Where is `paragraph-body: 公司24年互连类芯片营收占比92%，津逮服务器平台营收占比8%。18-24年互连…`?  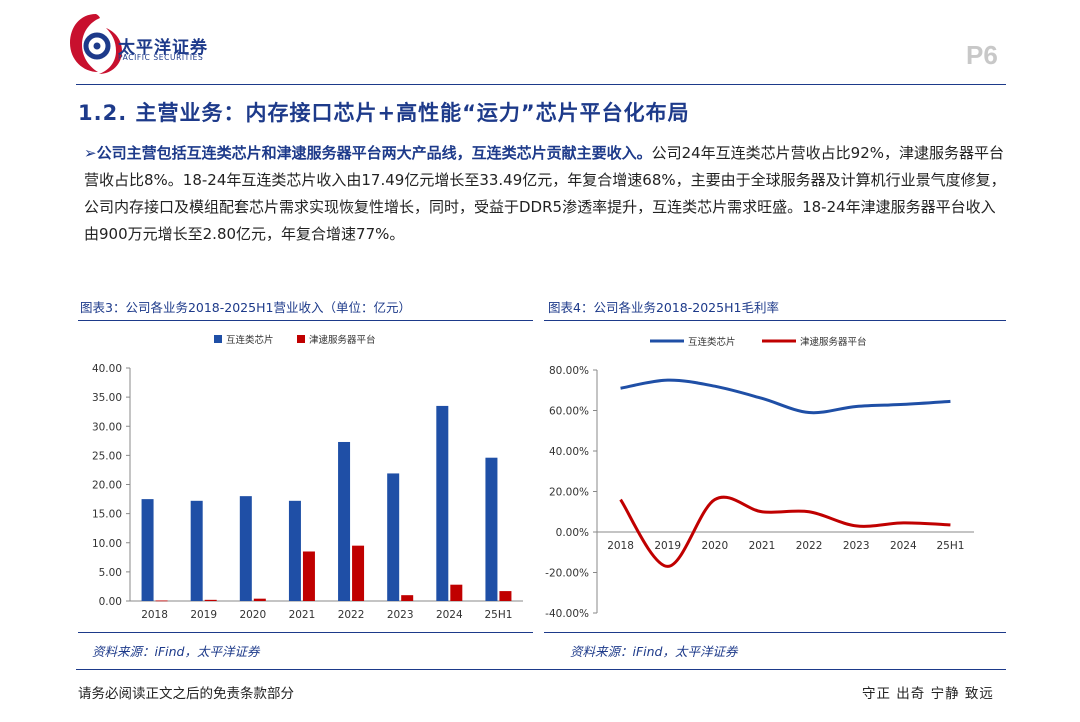
paragraph-body: 公司24年互连类芯片营收占比92%，津逮服务器平台营收占比8%。18-24年互连… is located at coordinates (545, 193).